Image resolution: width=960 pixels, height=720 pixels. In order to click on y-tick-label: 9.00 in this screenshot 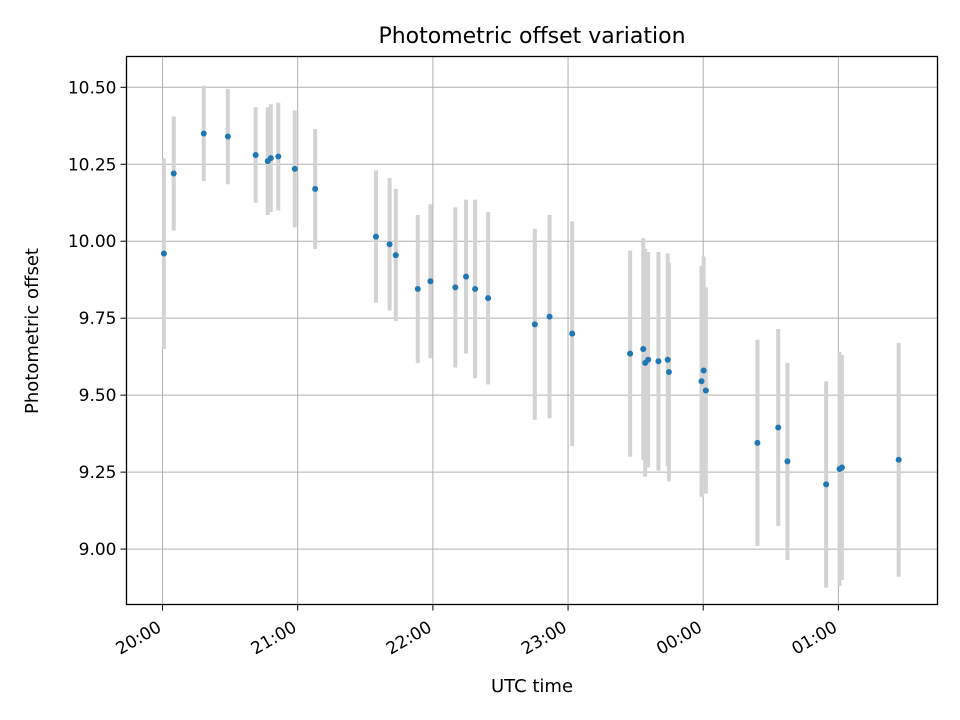, I will do `click(98, 550)`.